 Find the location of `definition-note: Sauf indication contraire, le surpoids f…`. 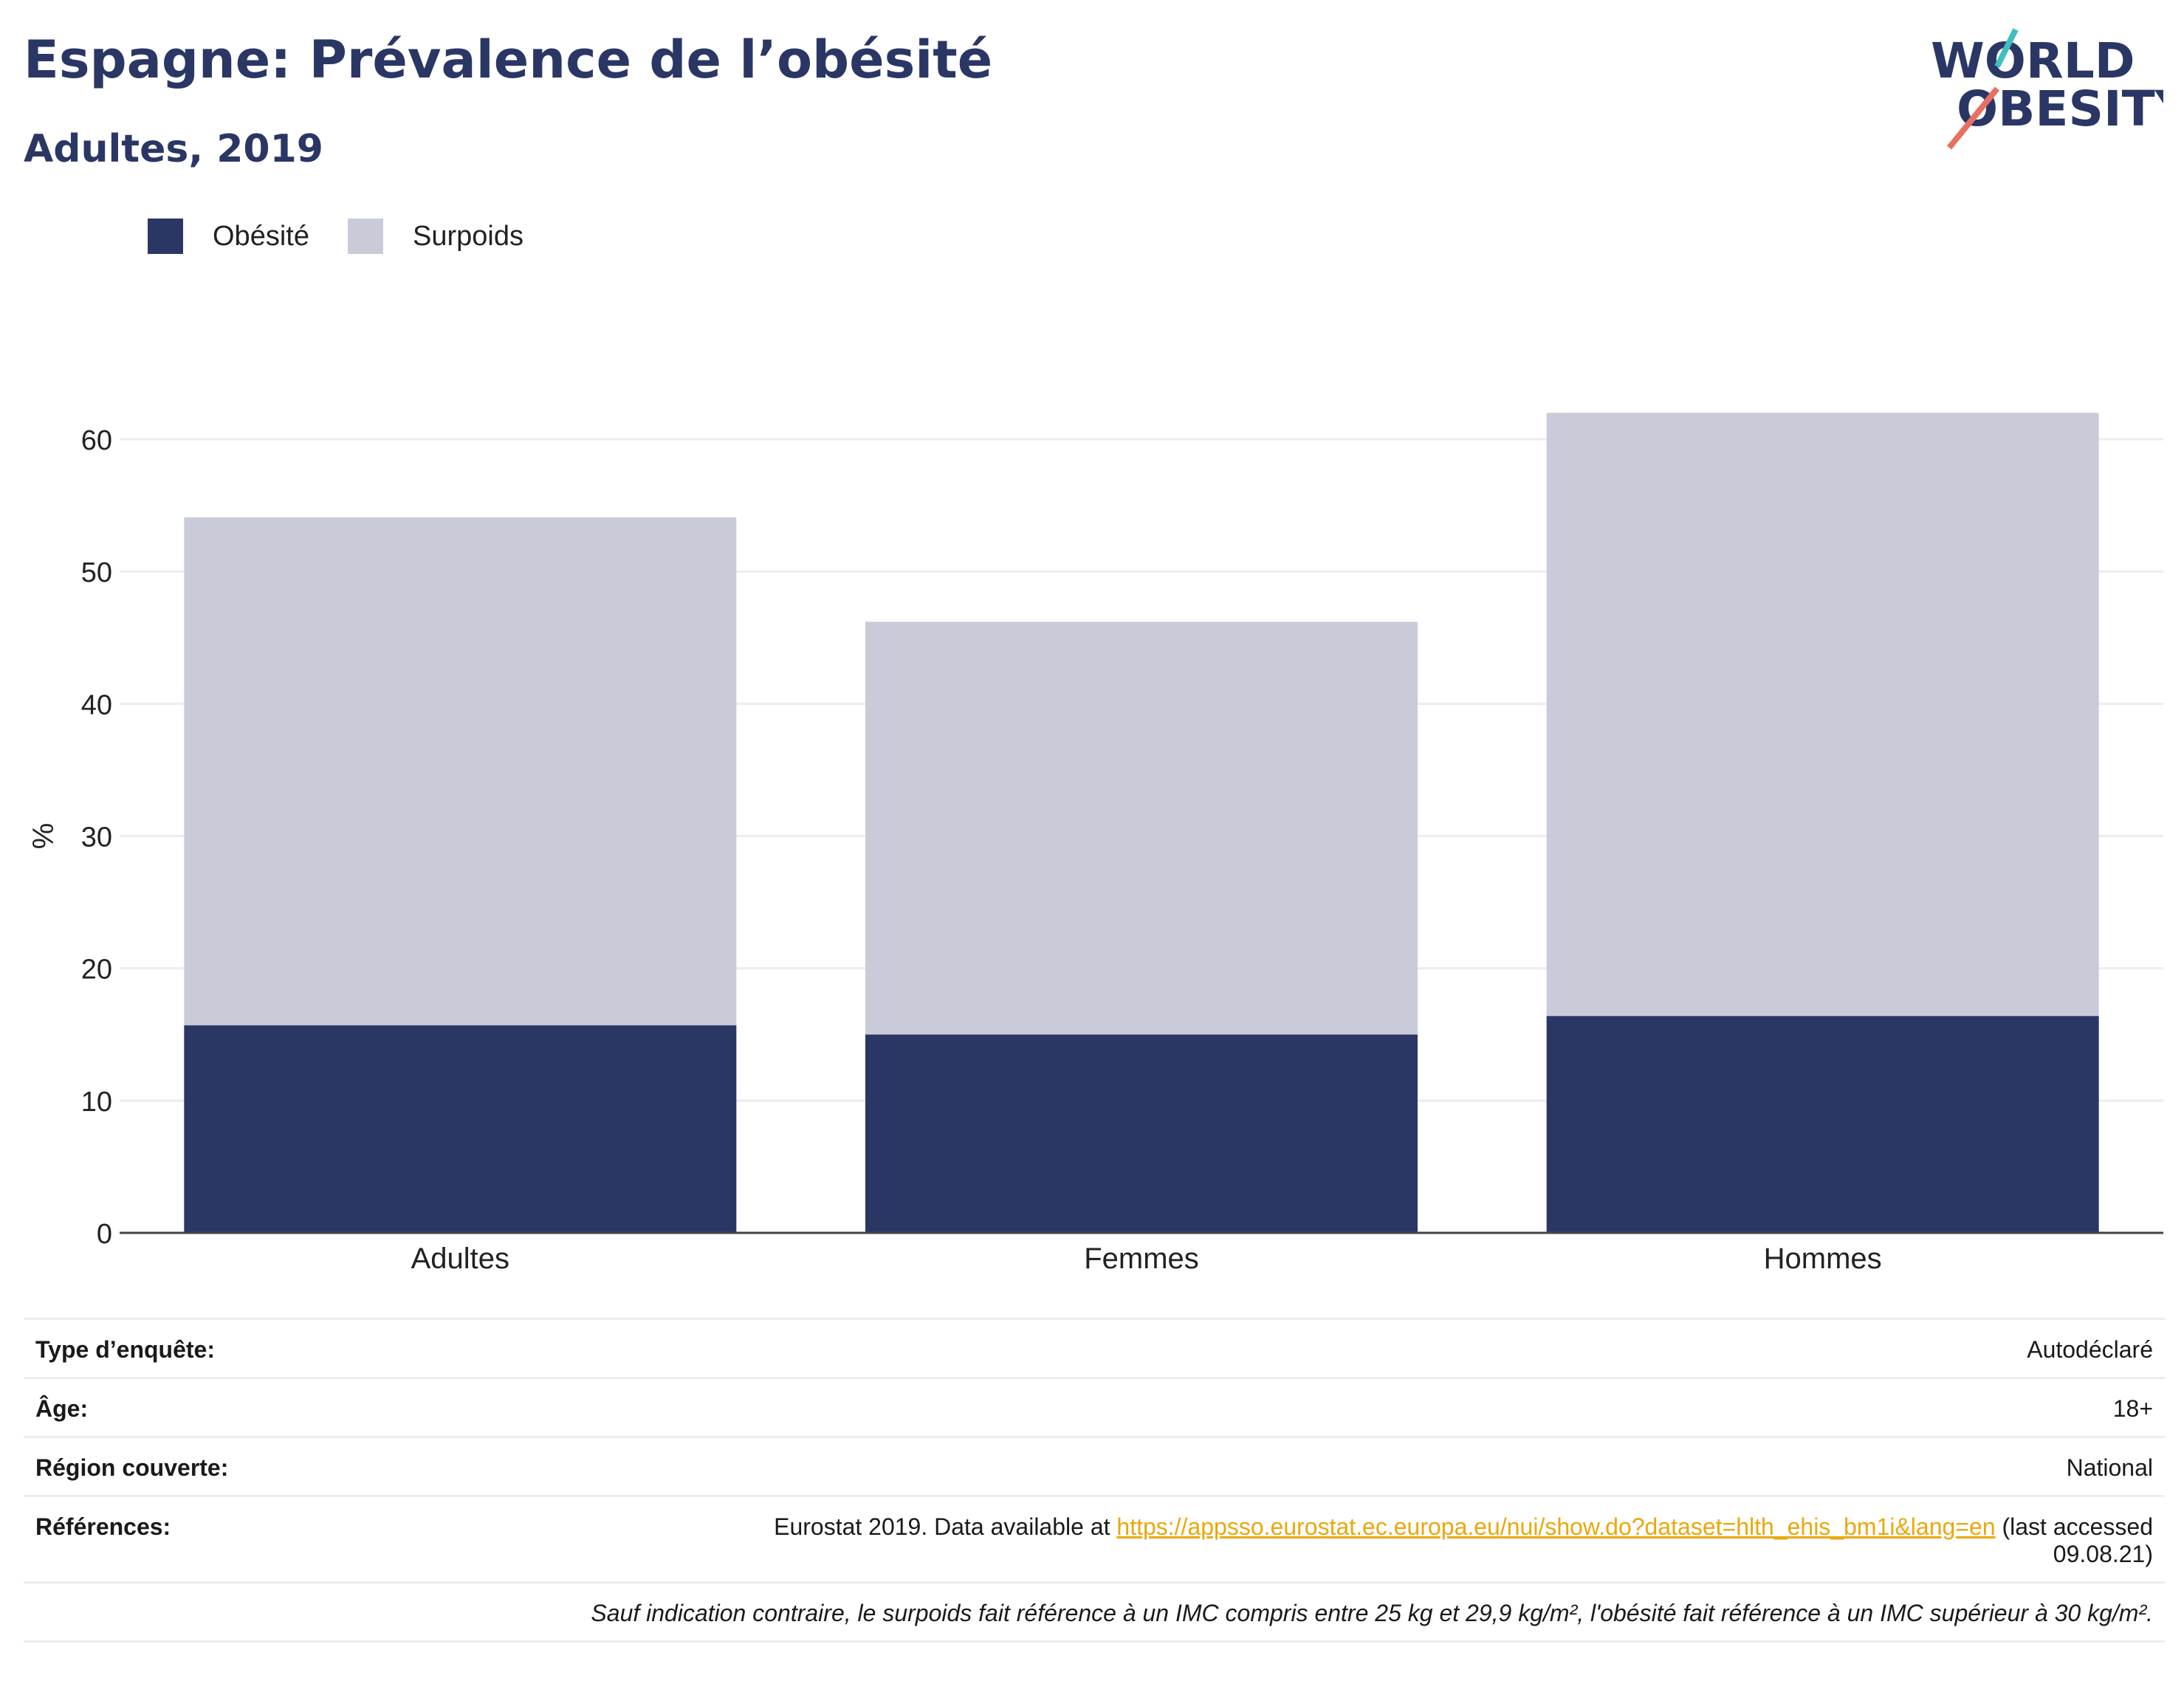

definition-note: Sauf indication contraire, le surpoids f… is located at coordinates (1372, 1613).